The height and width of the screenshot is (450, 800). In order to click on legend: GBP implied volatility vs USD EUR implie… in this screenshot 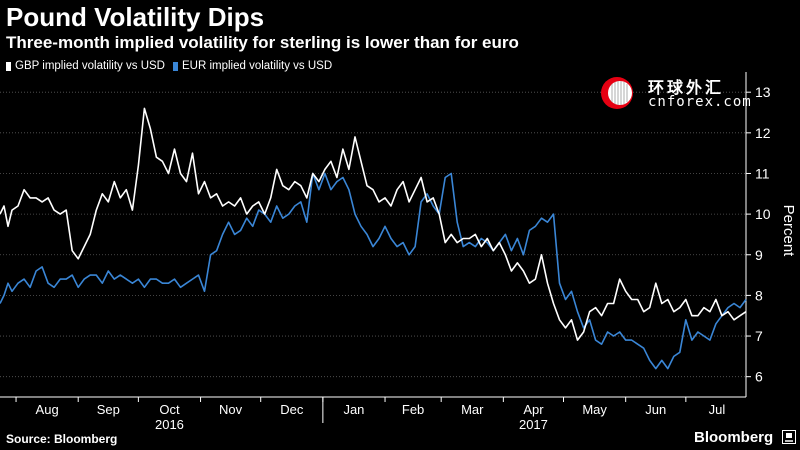, I will do `click(173, 66)`.